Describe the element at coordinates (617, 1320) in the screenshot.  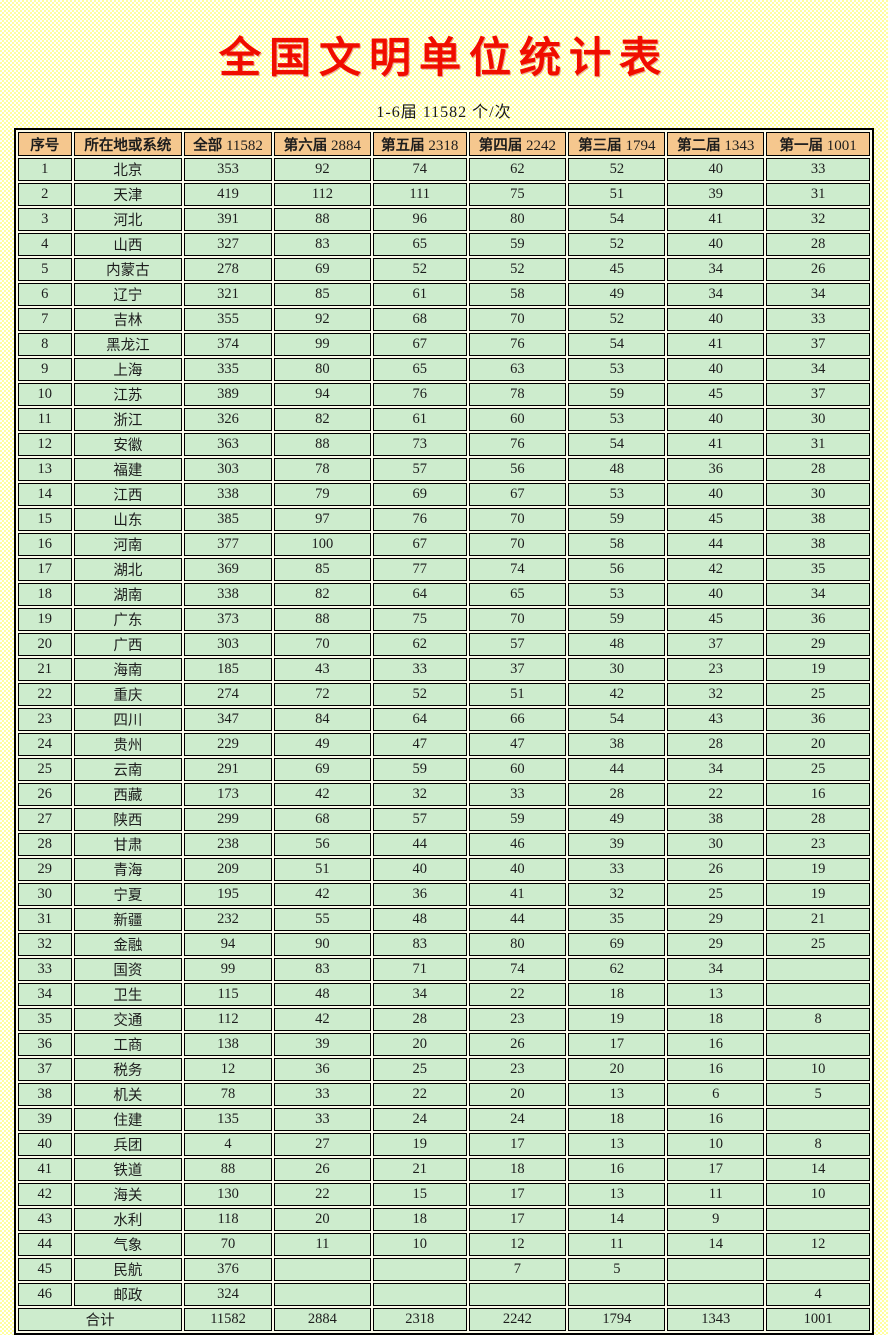
I see `total-value-cell: 1794` at that location.